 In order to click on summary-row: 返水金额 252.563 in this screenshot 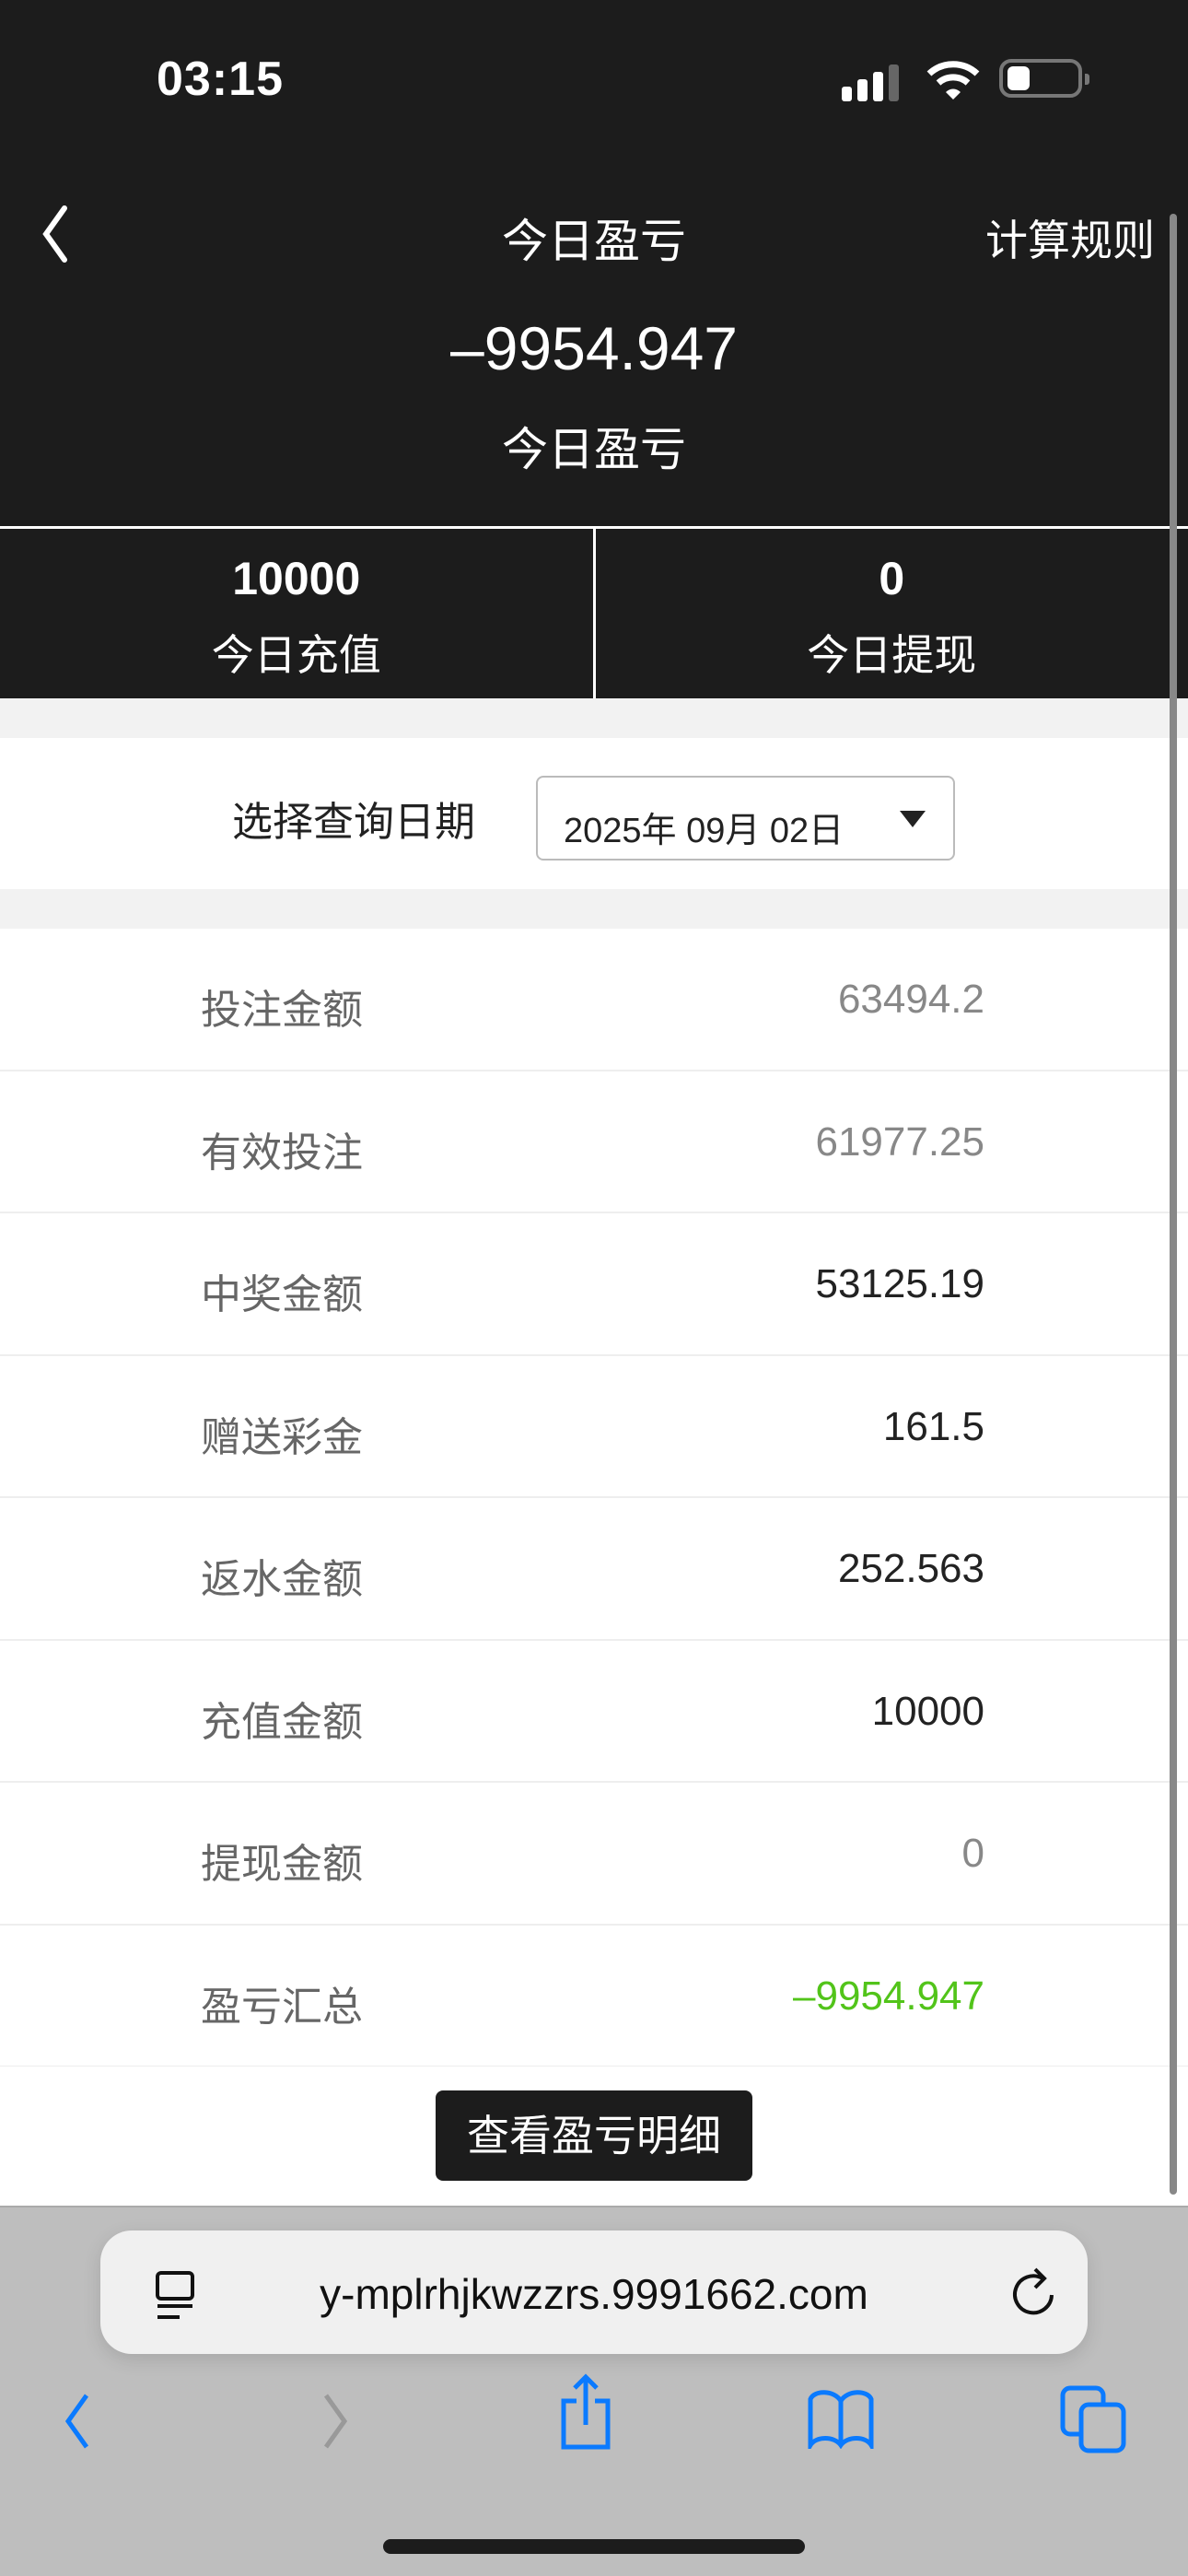, I will do `click(594, 1569)`.